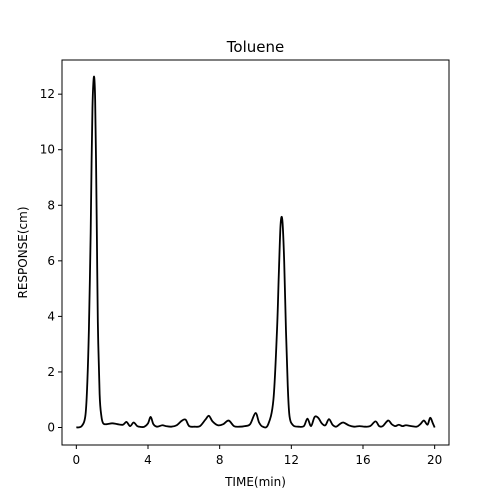 The height and width of the screenshot is (500, 500). Describe the element at coordinates (77, 460) in the screenshot. I see `x-tick-label: 0` at that location.